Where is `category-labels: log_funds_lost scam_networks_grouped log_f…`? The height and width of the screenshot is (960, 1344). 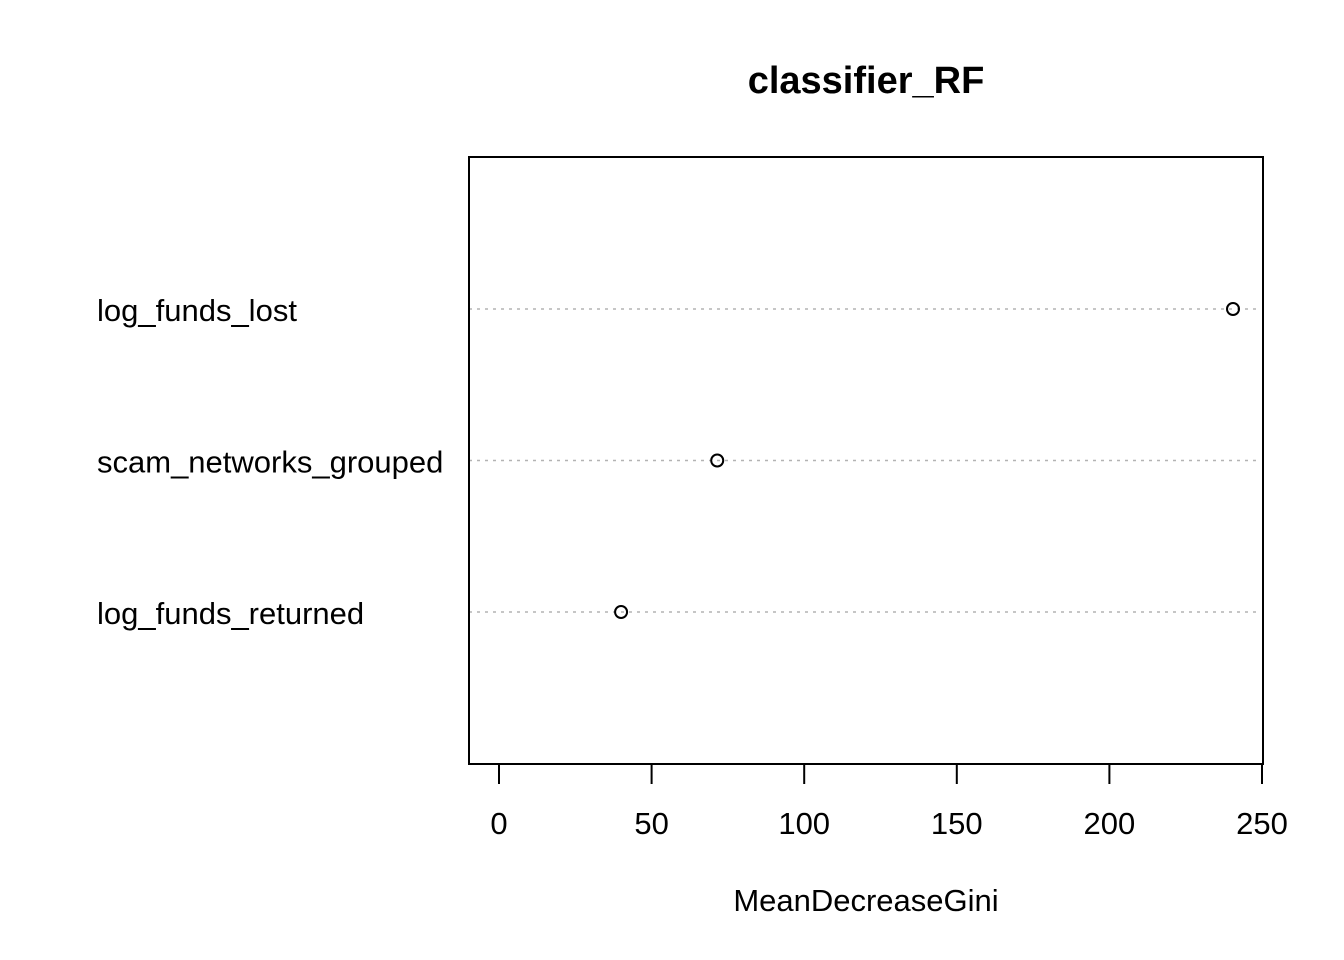 category-labels: log_funds_lost scam_networks_grouped log_f… is located at coordinates (270, 462).